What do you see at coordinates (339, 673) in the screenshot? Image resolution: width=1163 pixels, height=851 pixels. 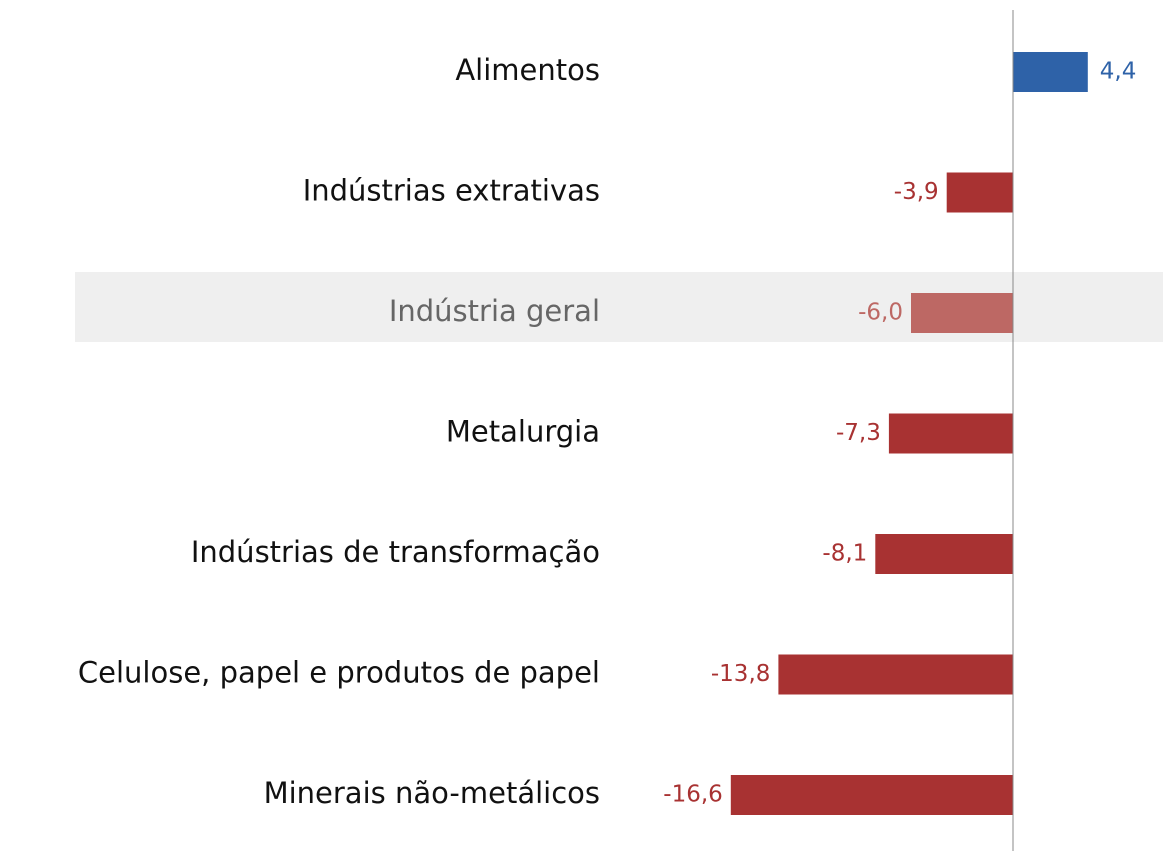 I see `category-label: Celulose, papel e produtos de papel` at bounding box center [339, 673].